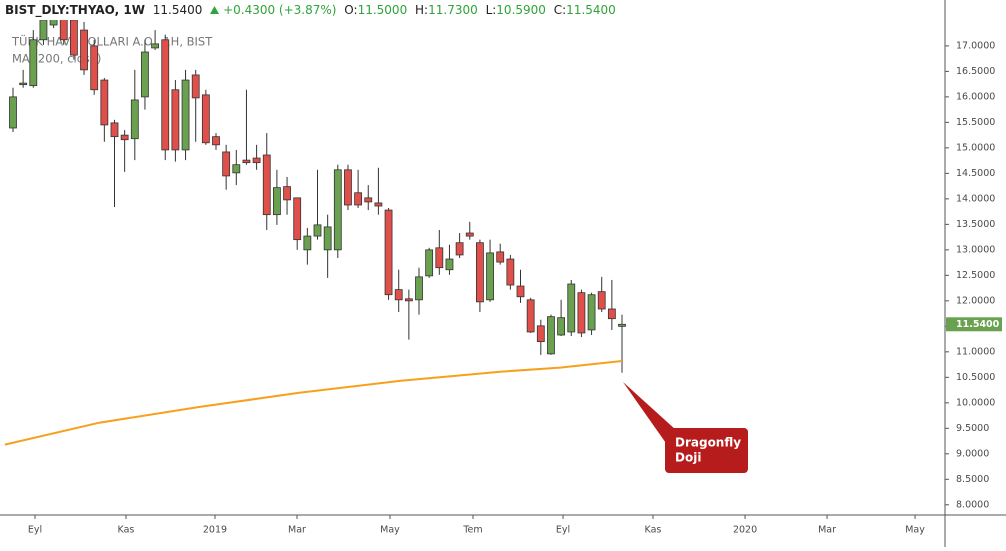 This screenshot has height=551, width=1006. I want to click on annotation-text: Dragonfly, so click(708, 443).